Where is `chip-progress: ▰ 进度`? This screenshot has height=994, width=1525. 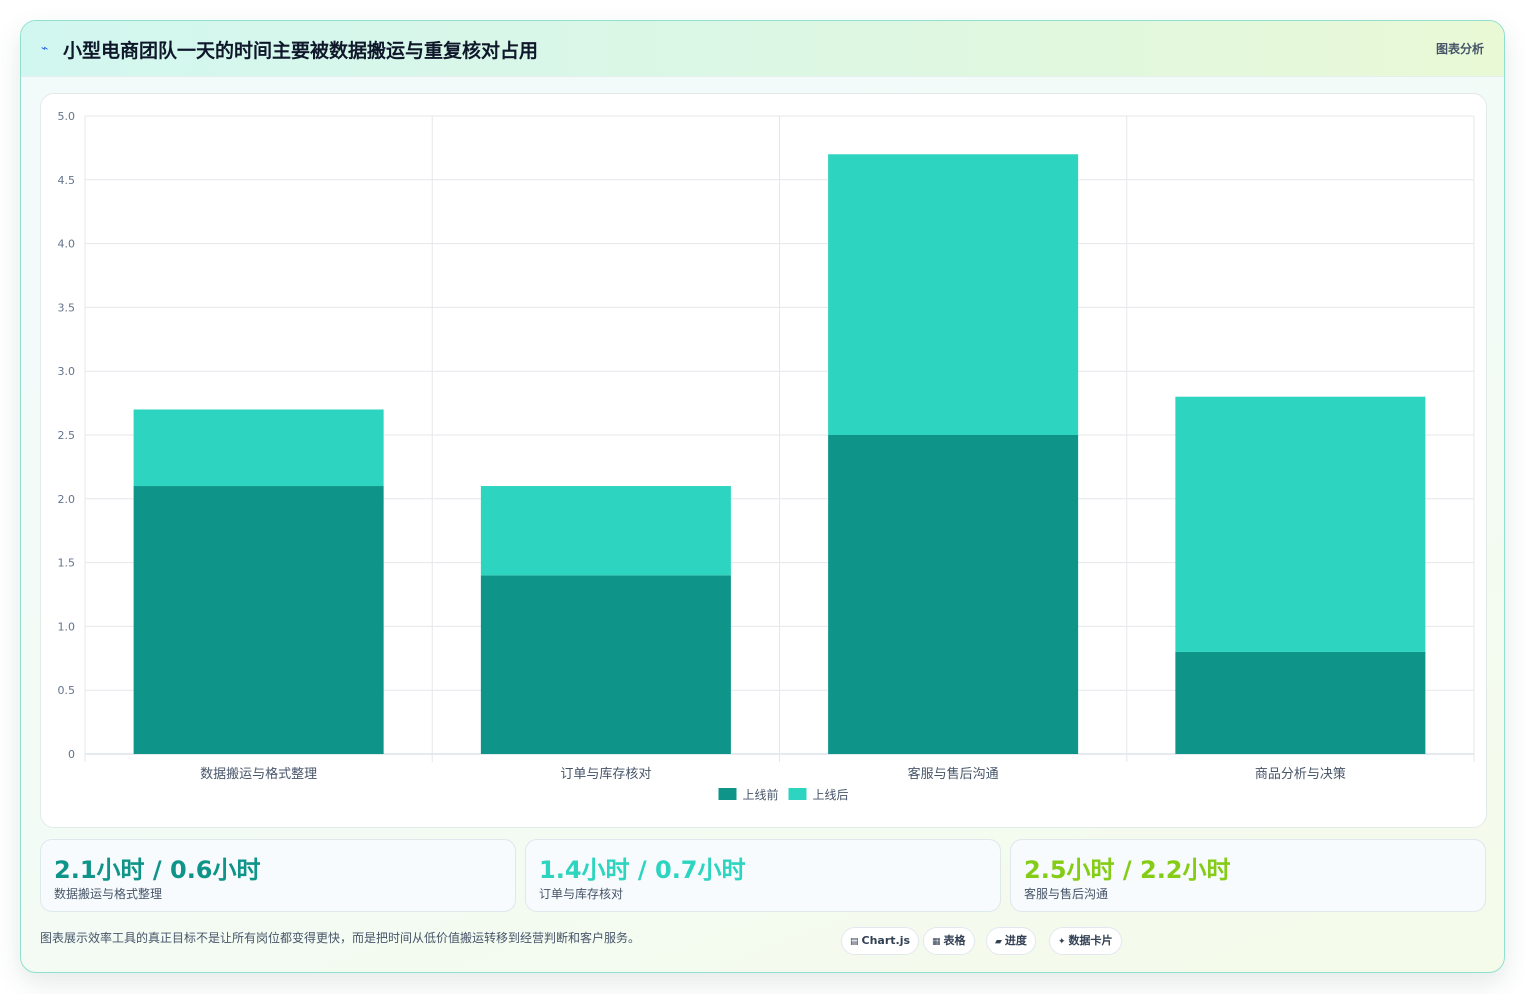
chip-progress: ▰ 进度 is located at coordinates (1011, 941).